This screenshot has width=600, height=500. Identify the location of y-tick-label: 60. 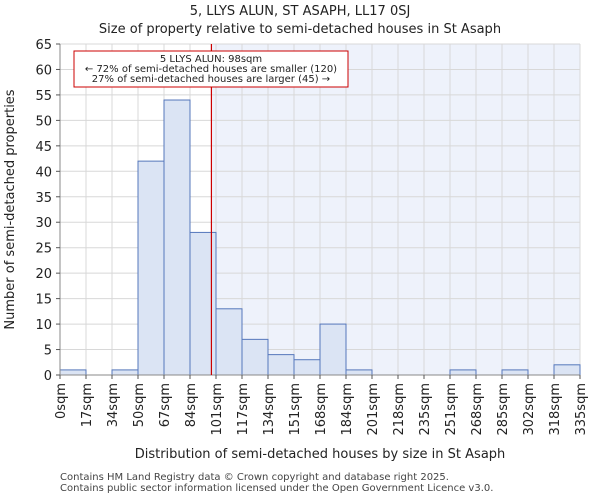
(43, 70).